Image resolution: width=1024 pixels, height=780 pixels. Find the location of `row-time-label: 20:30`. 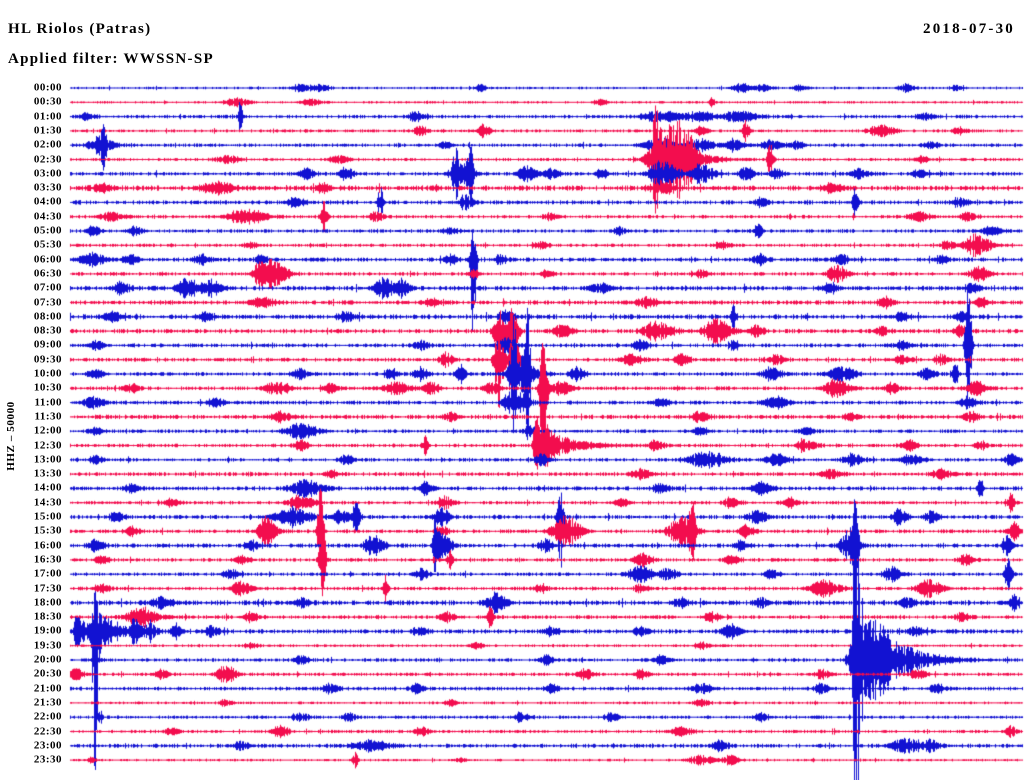

row-time-label: 20:30 is located at coordinates (47, 673).